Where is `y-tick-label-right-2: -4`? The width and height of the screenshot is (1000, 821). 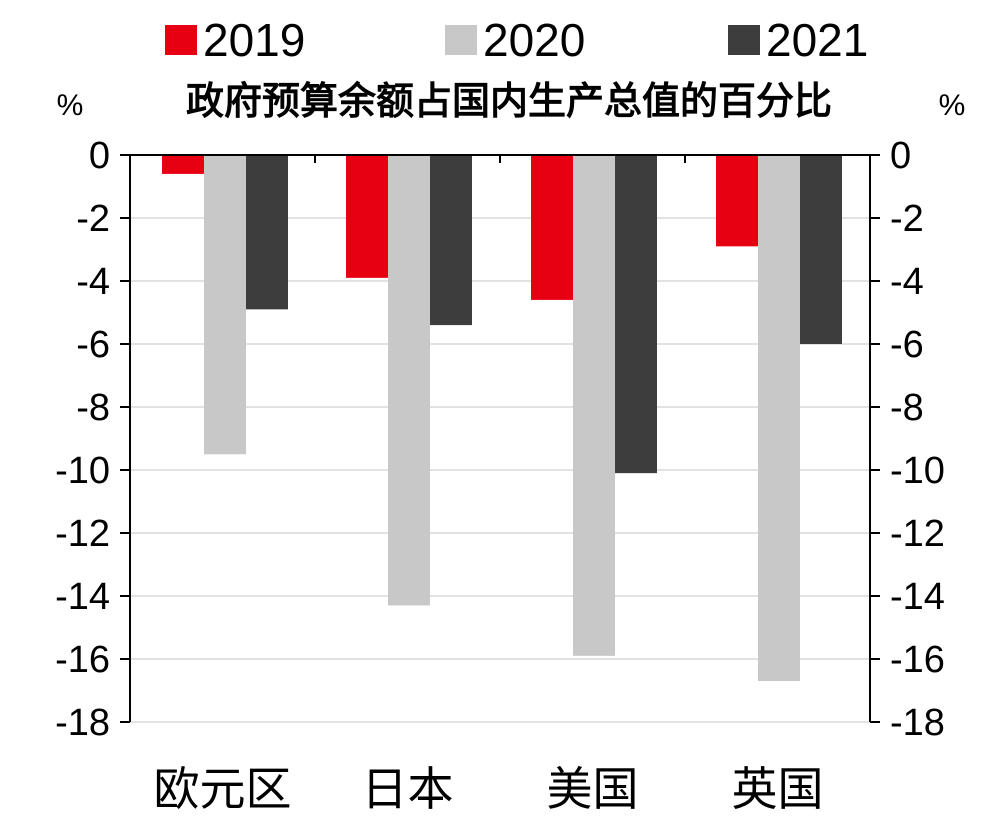
y-tick-label-right-2: -4 is located at coordinates (907, 282).